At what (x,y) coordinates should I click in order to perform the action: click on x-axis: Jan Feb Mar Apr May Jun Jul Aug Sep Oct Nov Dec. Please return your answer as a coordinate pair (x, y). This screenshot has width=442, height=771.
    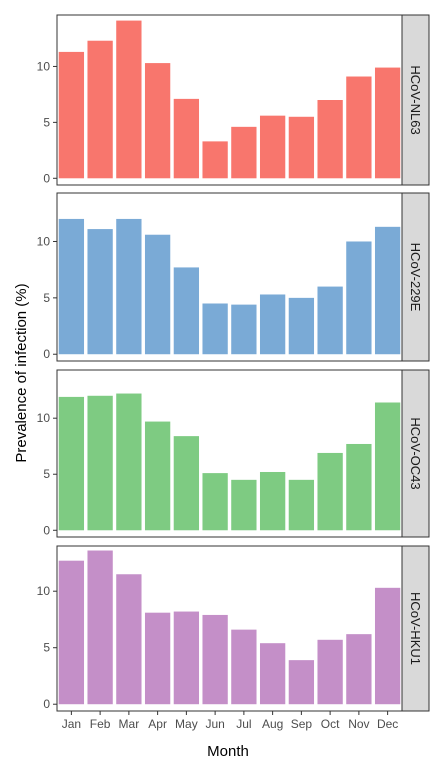
    Looking at the image, I should click on (230, 721).